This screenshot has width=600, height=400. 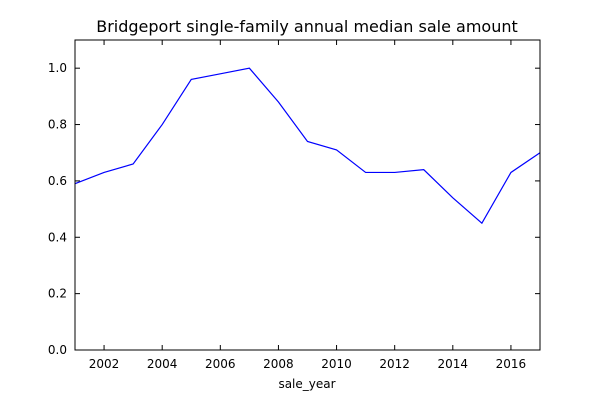 I want to click on x-tick-label-2004: 2004, so click(x=162, y=364).